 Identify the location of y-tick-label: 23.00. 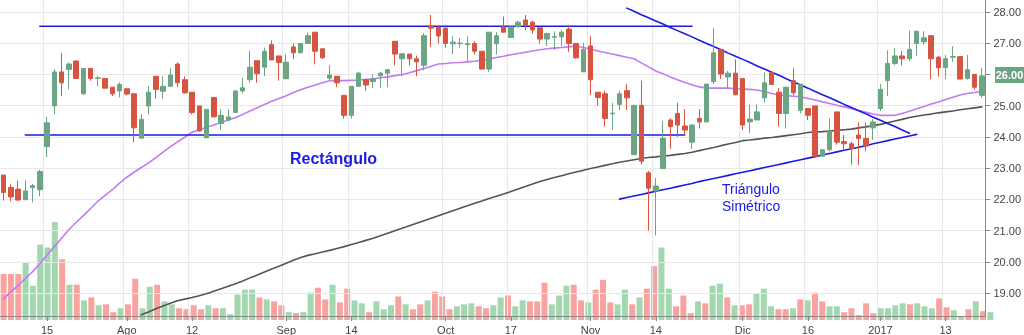
(1007, 168).